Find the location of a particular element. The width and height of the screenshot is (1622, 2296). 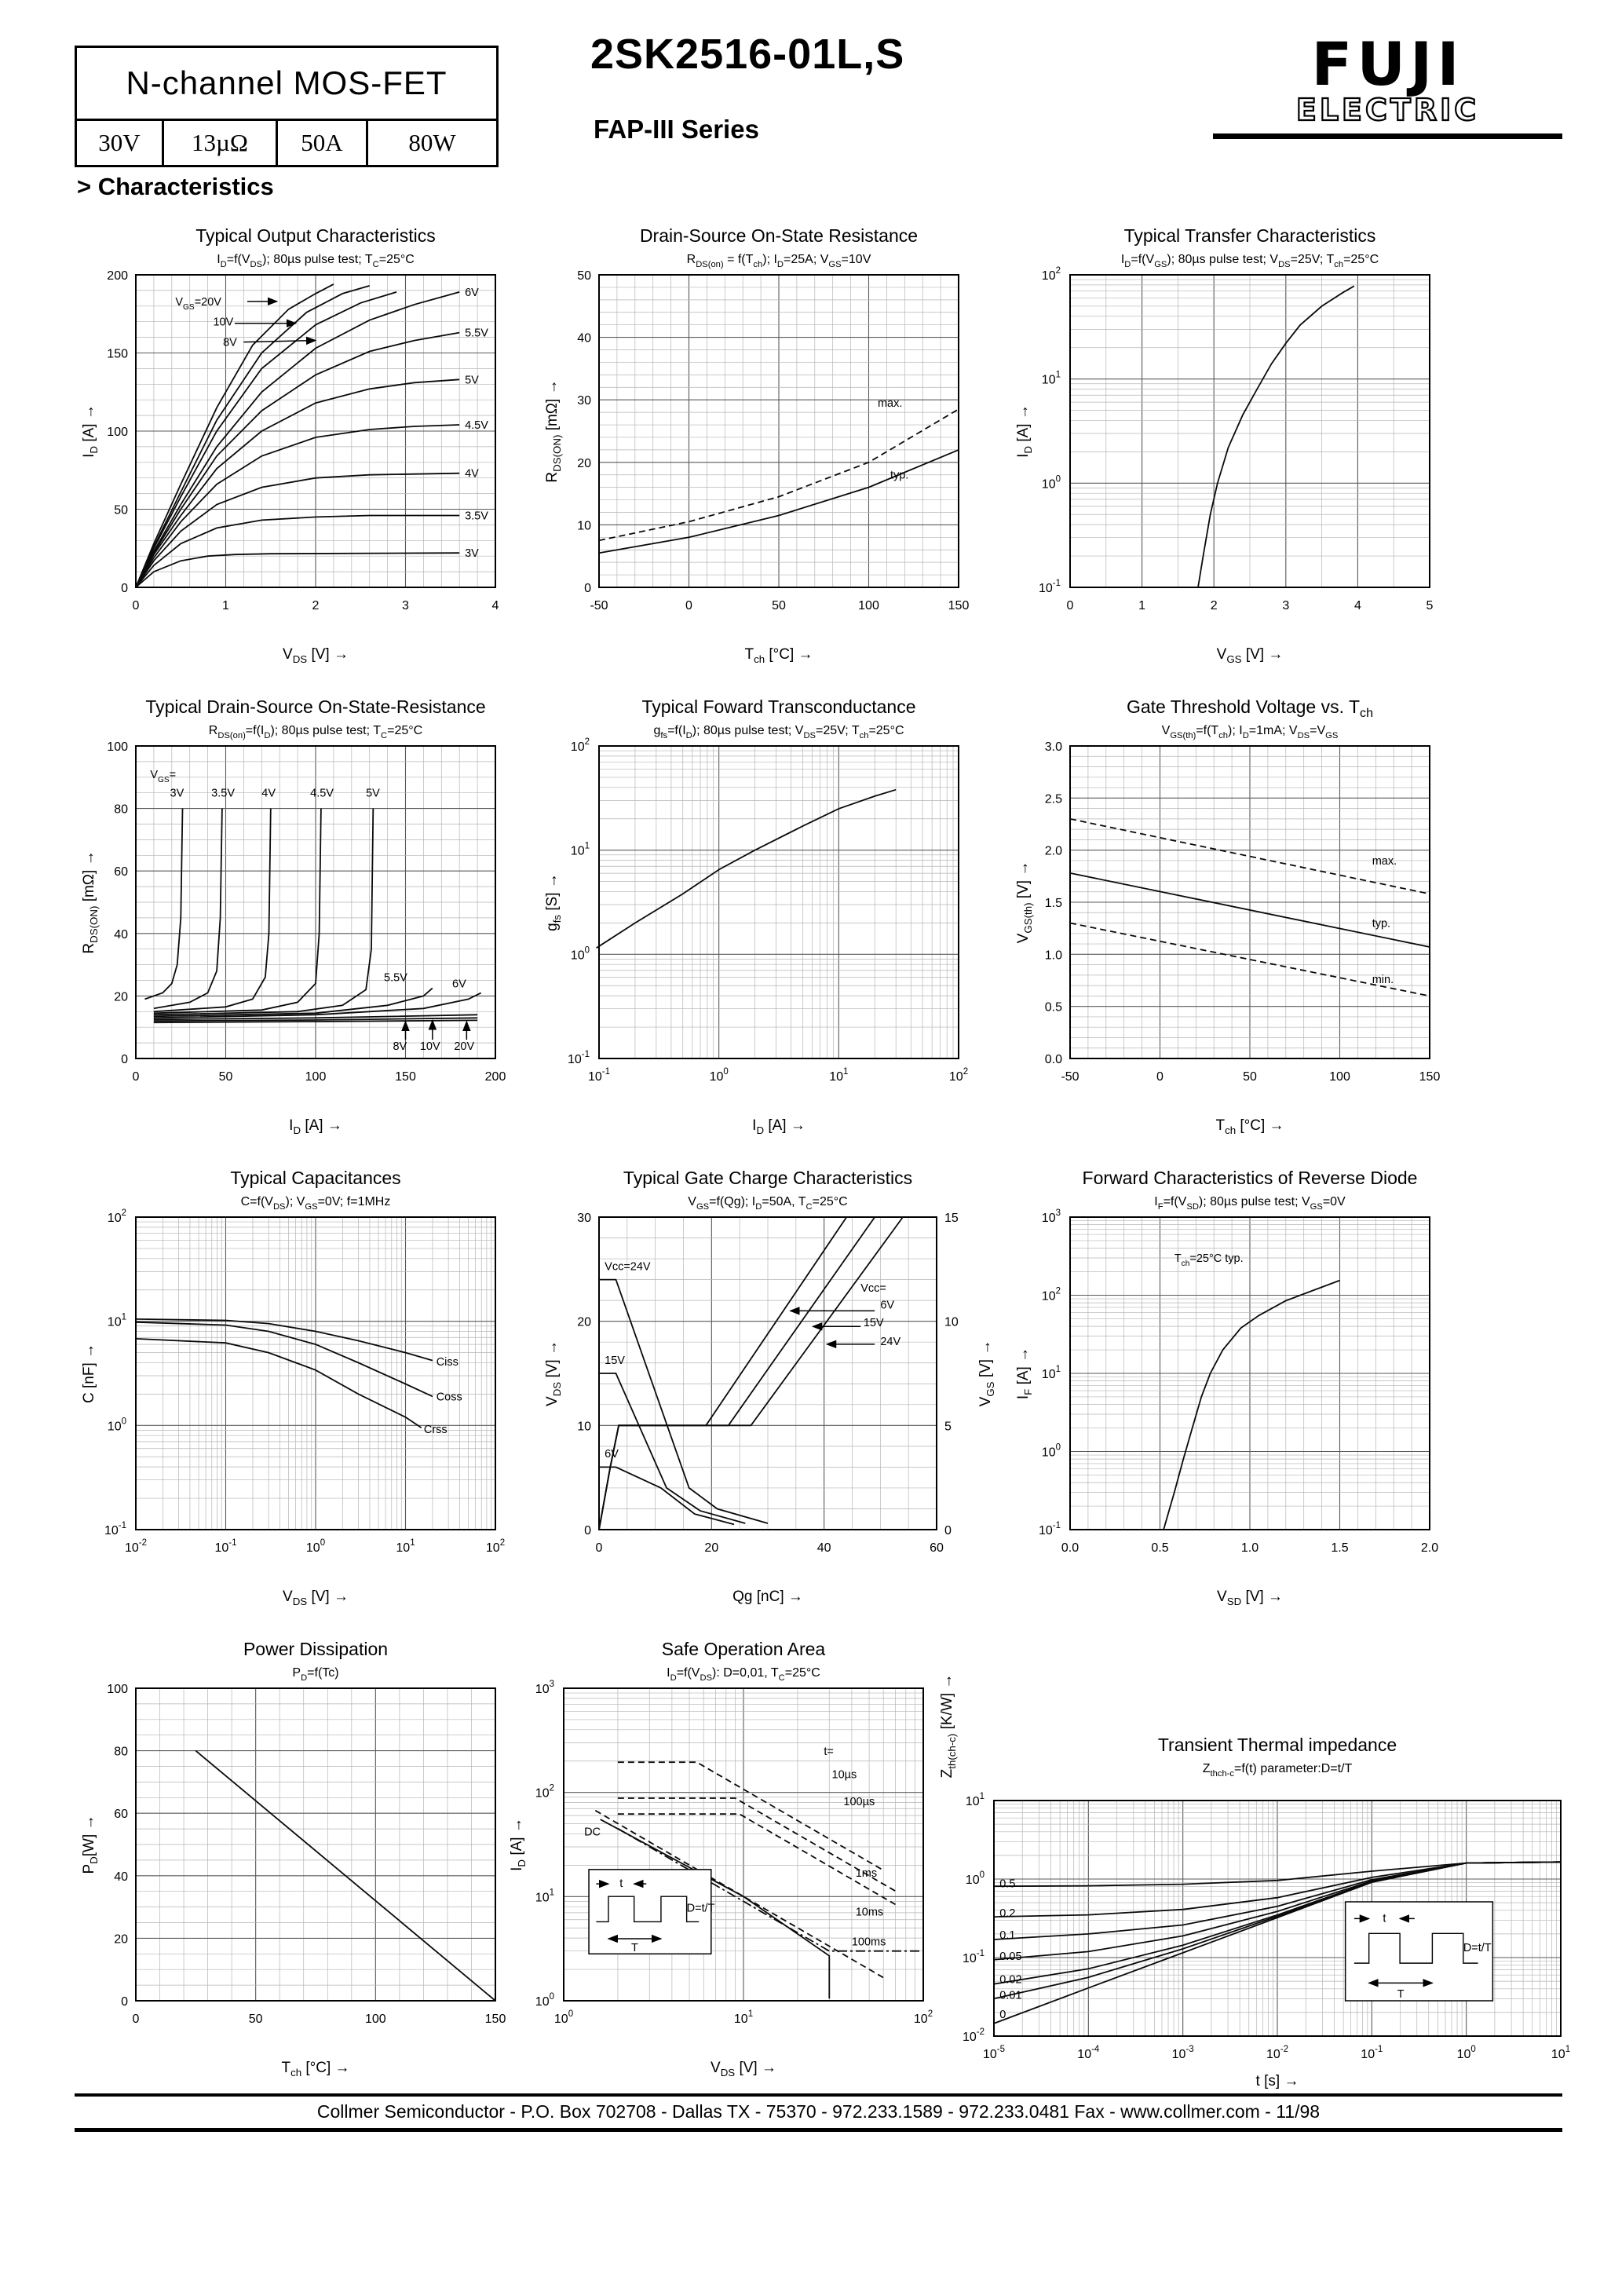

svg-text: 4 is located at coordinates (1357, 605).